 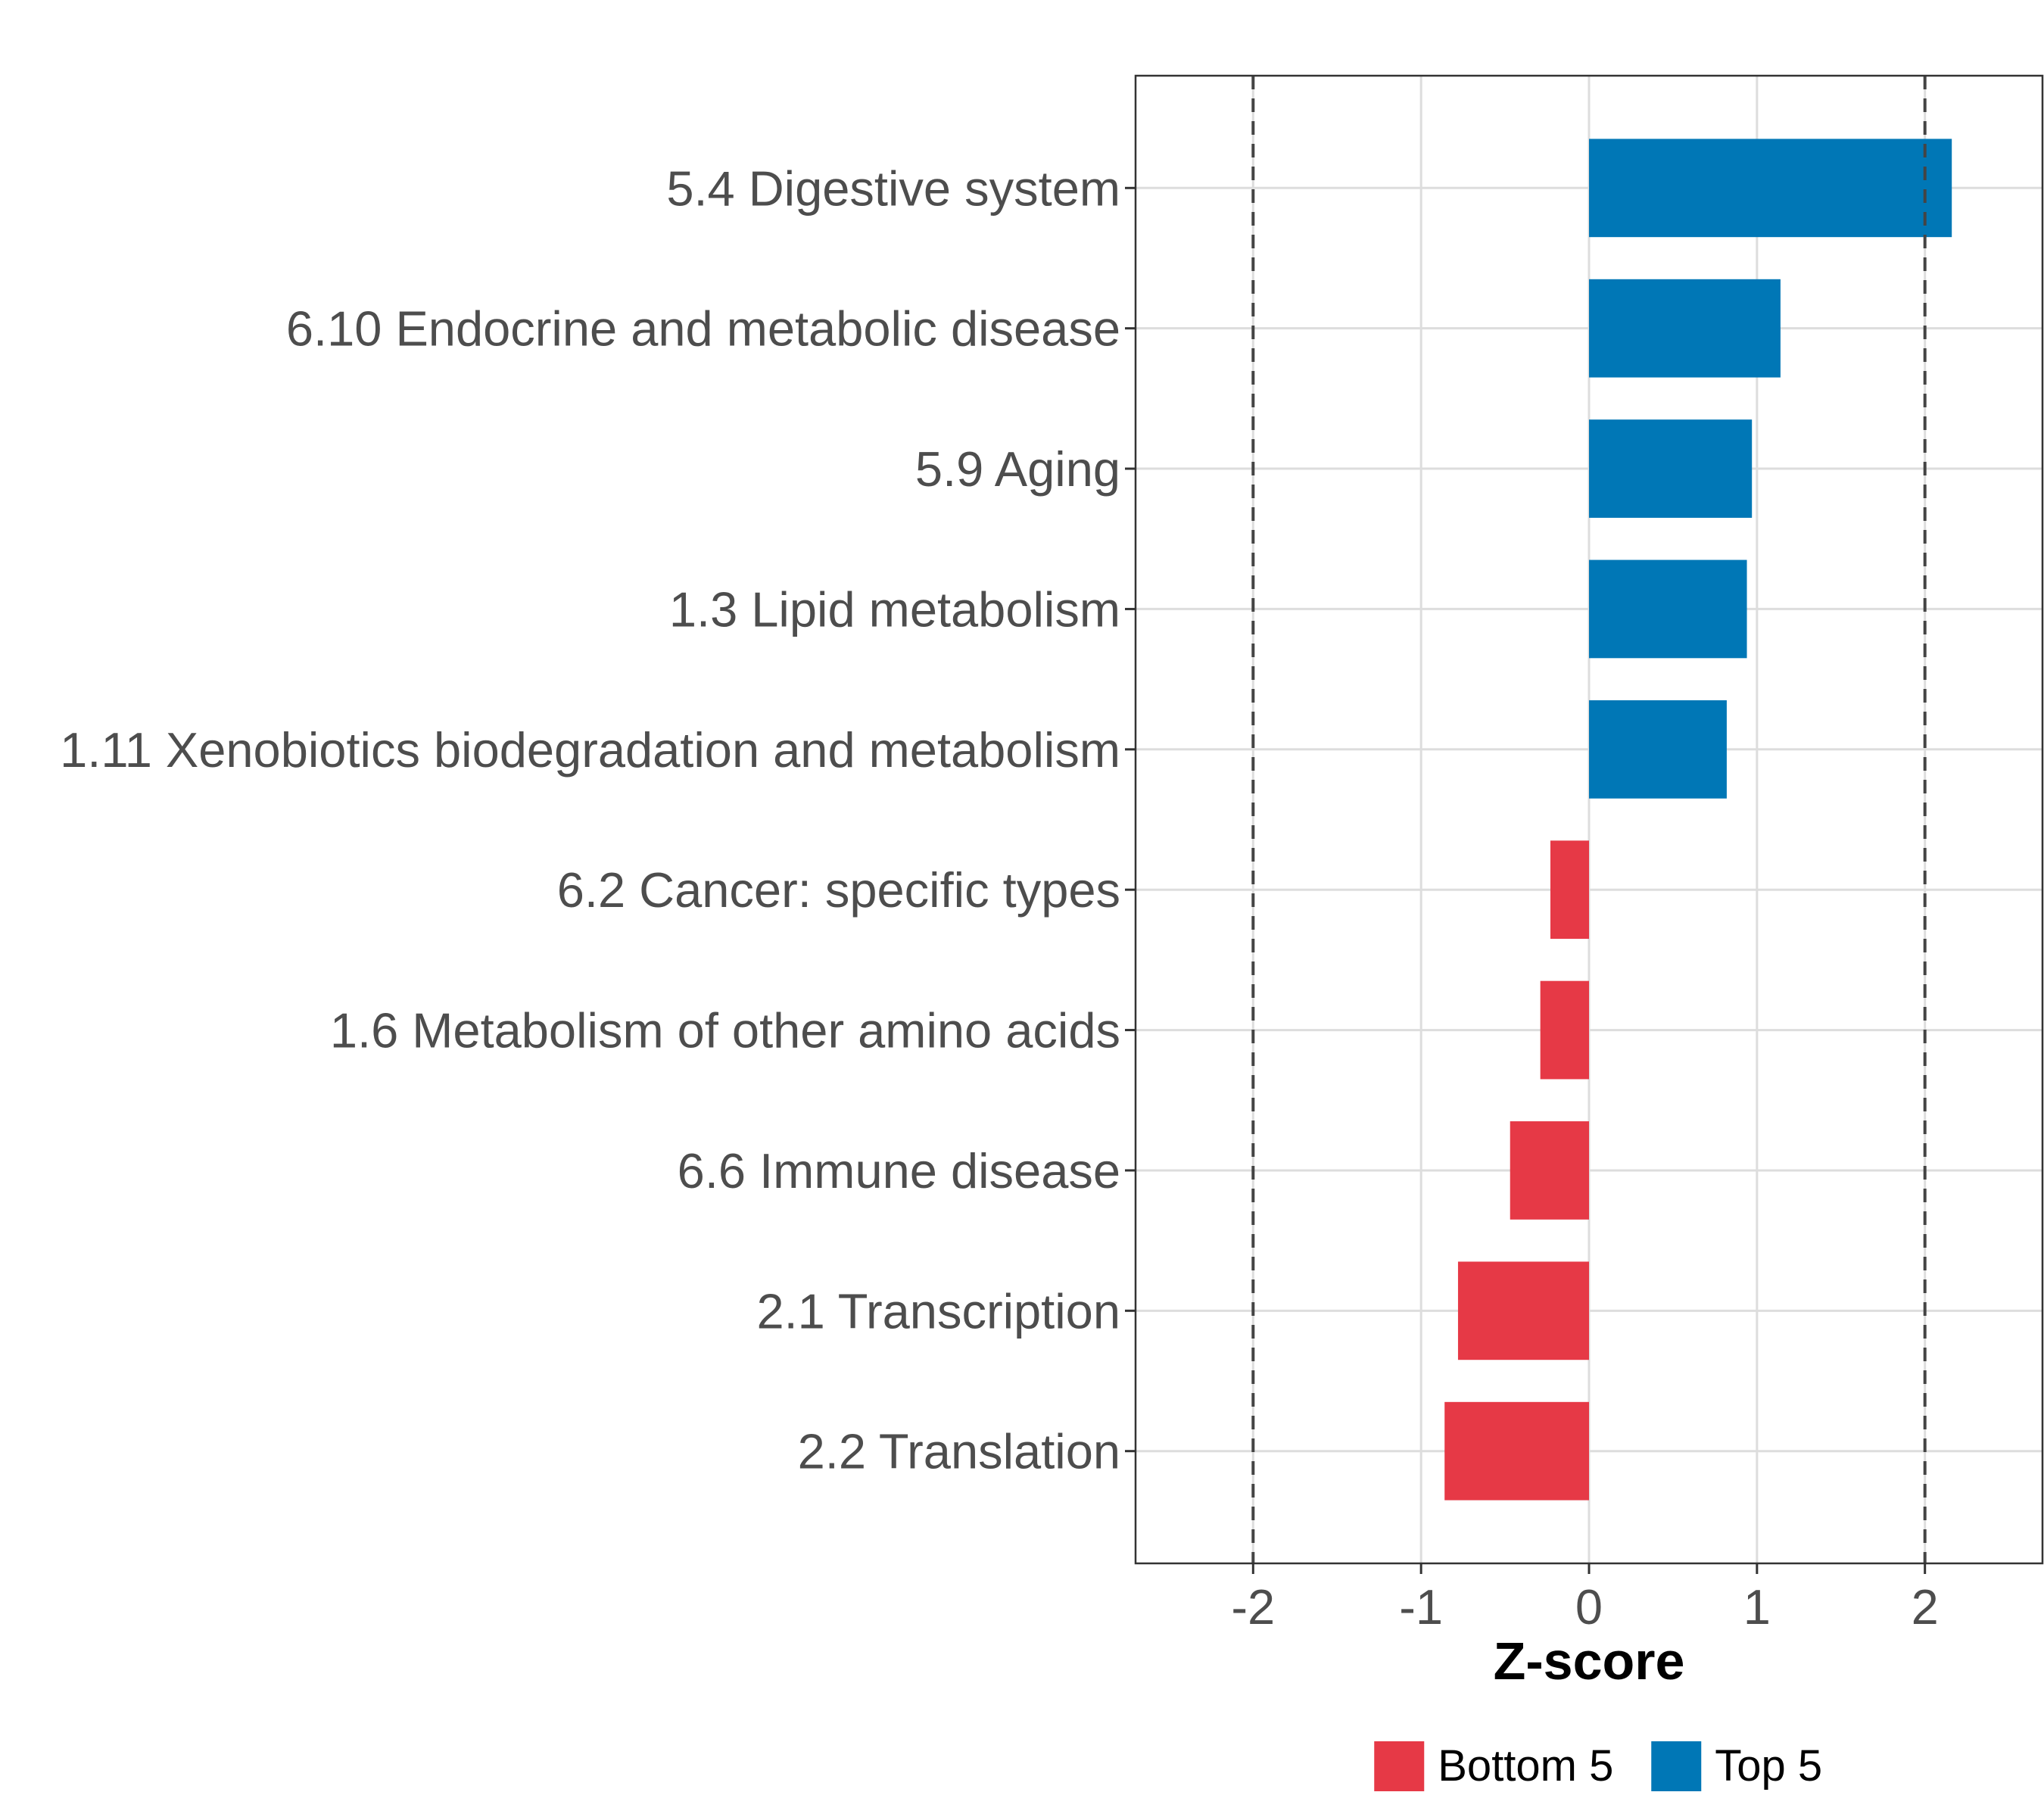 What do you see at coordinates (899, 1170) in the screenshot?
I see `category-label-7: 6.6 Immune disease` at bounding box center [899, 1170].